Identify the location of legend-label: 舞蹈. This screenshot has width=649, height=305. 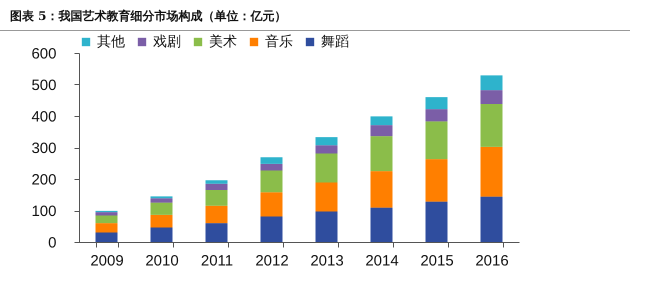
(335, 42).